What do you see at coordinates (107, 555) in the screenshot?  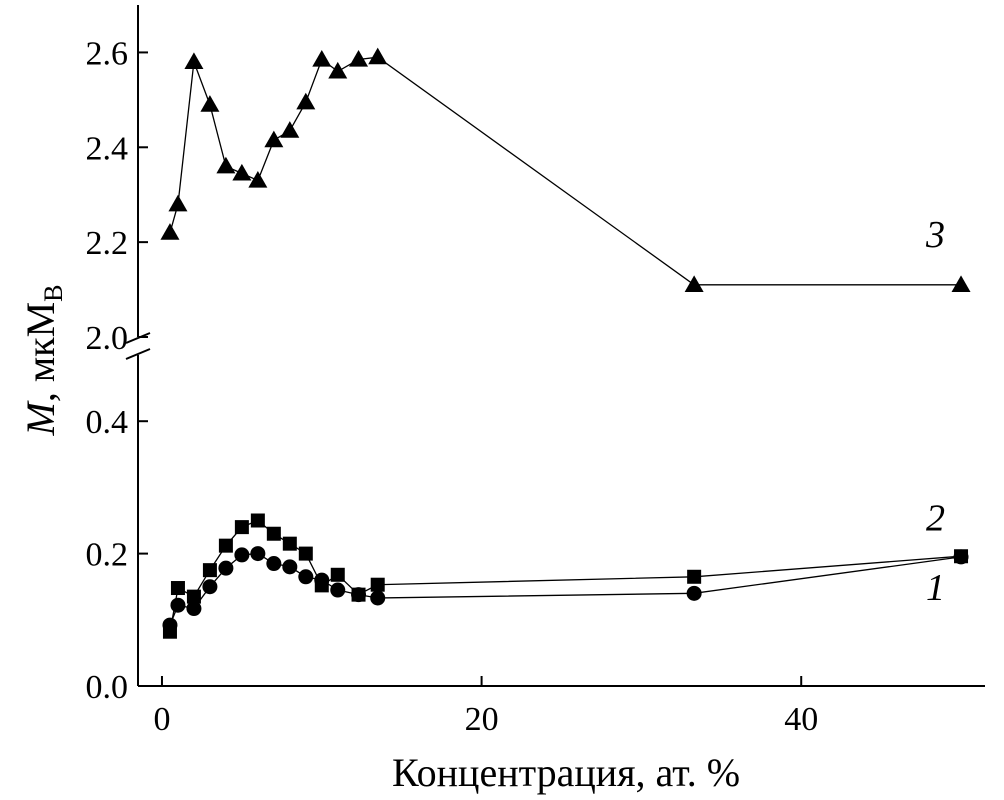 I see `y-tick-label: 0.2` at bounding box center [107, 555].